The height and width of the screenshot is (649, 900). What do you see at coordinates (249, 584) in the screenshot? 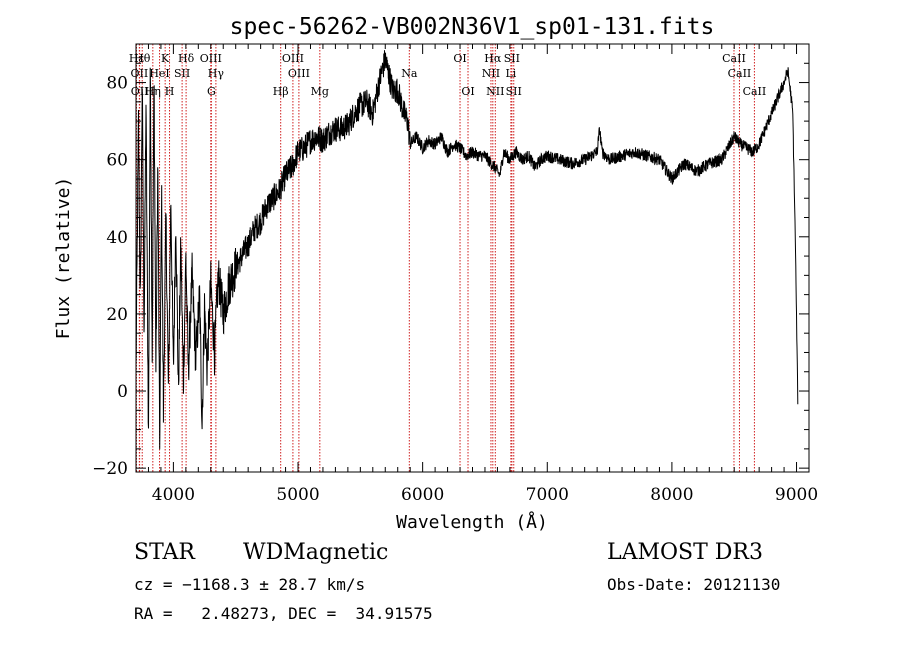
I see `redshift-line: cz = −1168.3 ± 28.7 km/s` at bounding box center [249, 584].